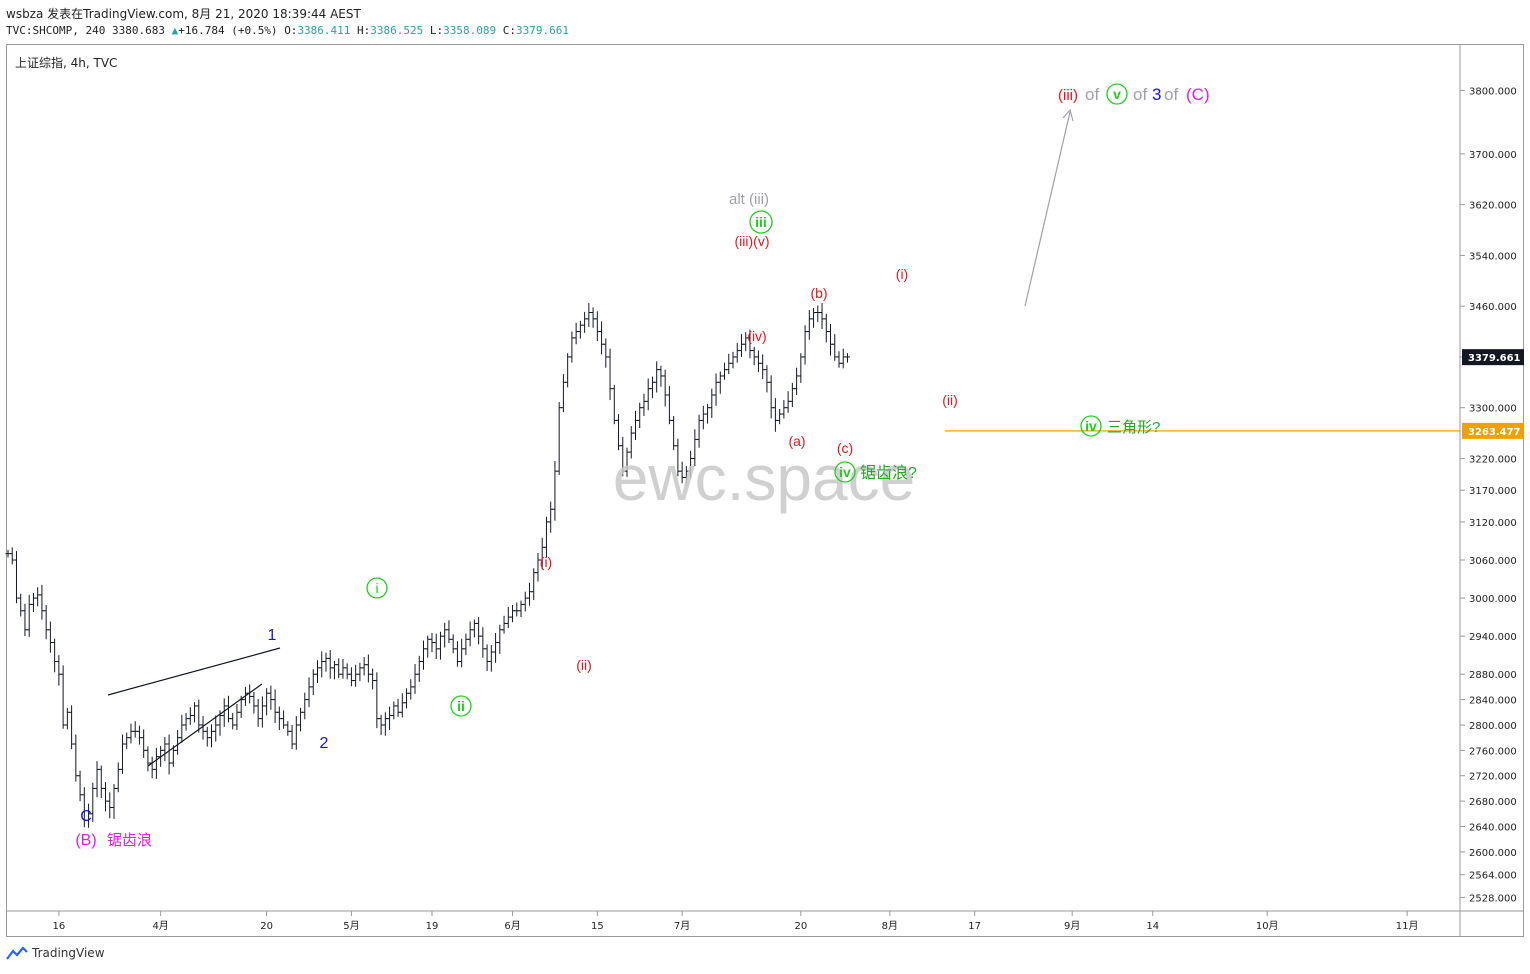  What do you see at coordinates (1494, 358) in the screenshot?
I see `last-price-label: 3379.661` at bounding box center [1494, 358].